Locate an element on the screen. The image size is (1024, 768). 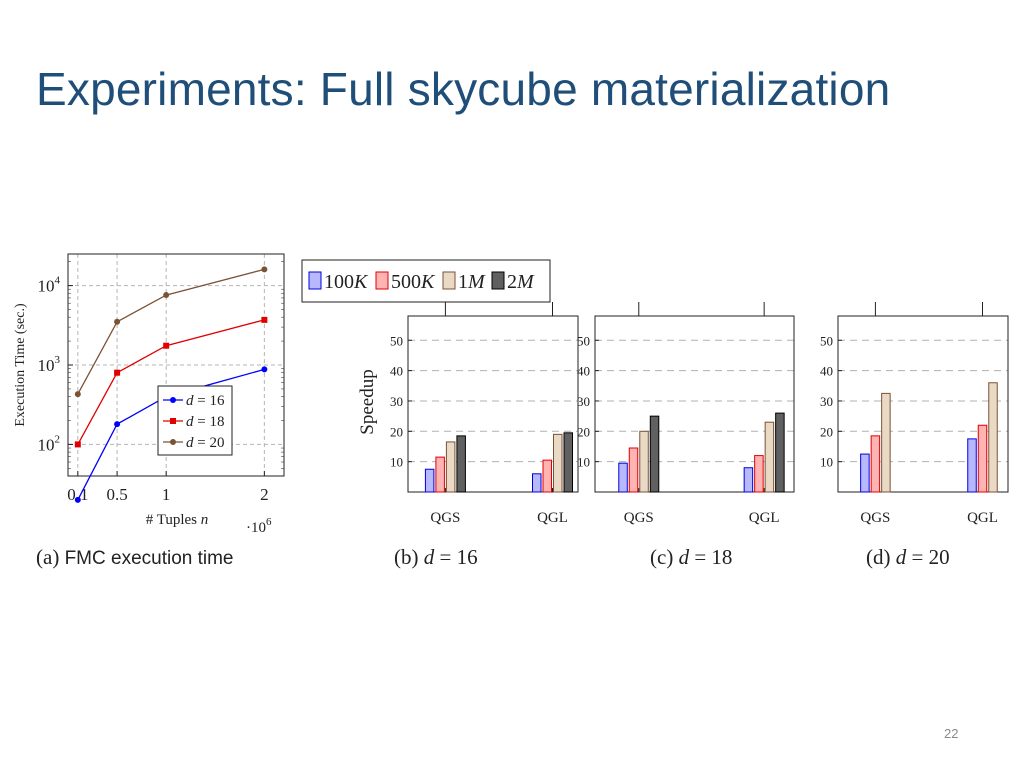
chart-c-y-tick-label-4: 50 is located at coordinates (583, 340).